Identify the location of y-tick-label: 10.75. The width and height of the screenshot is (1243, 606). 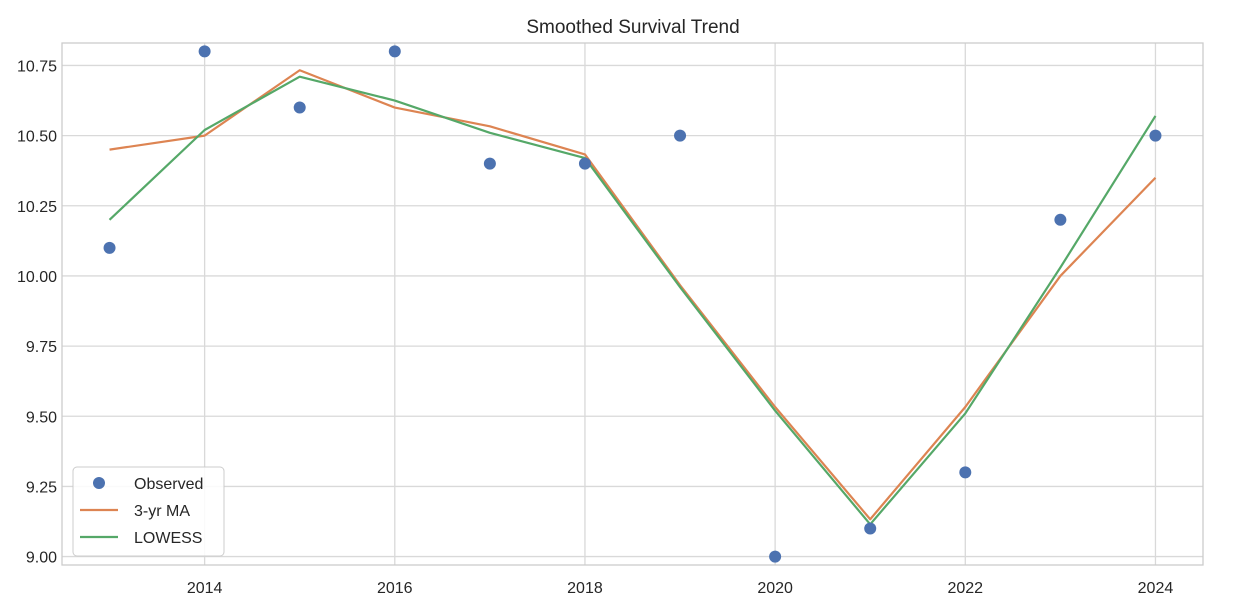
(37, 66).